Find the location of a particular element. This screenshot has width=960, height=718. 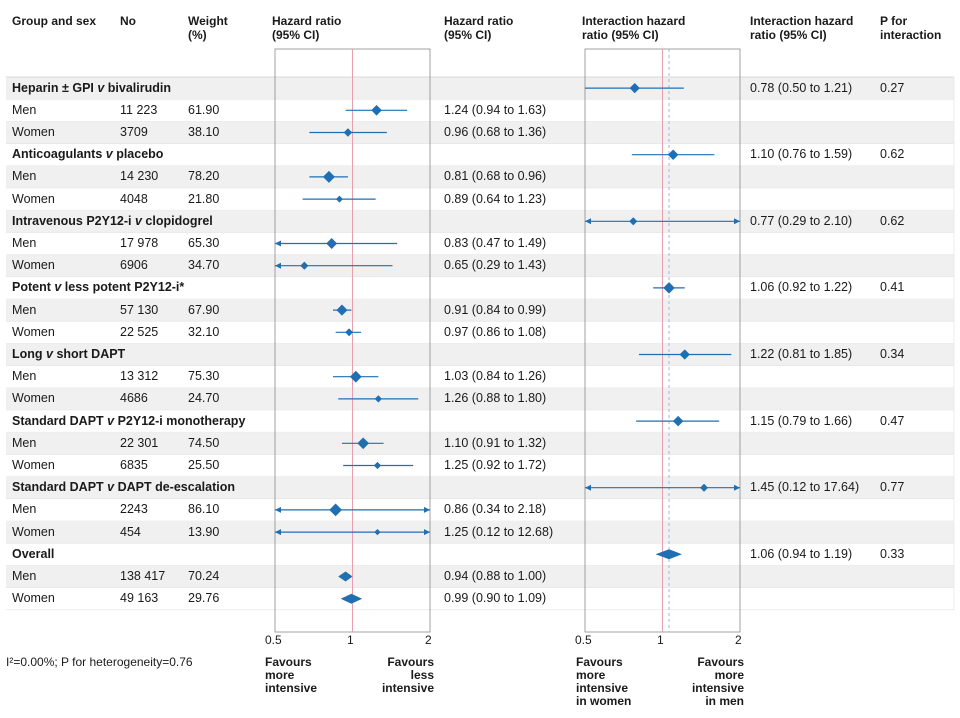

participants-count: 14 230 is located at coordinates (139, 176).